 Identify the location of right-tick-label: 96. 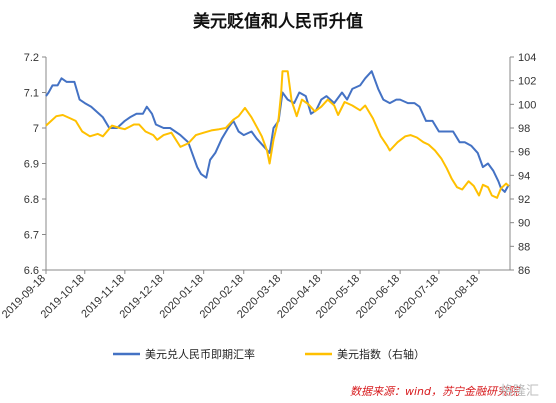
(524, 153).